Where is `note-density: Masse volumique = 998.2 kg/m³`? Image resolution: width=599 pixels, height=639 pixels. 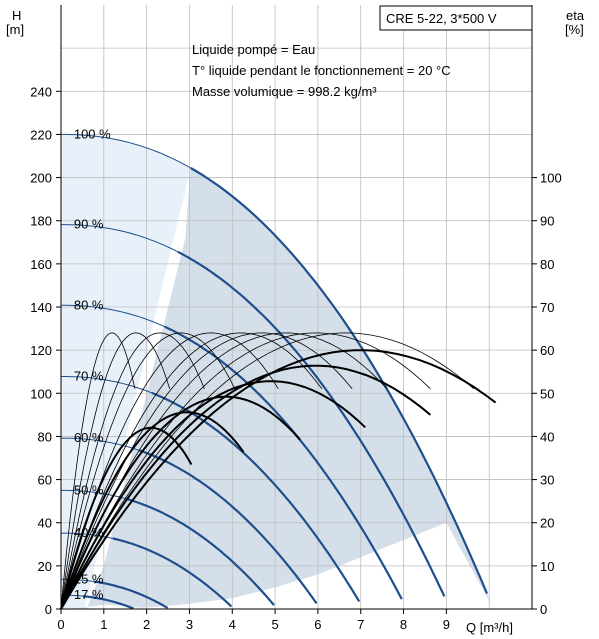
note-density: Masse volumique = 998.2 kg/m³ is located at coordinates (284, 91).